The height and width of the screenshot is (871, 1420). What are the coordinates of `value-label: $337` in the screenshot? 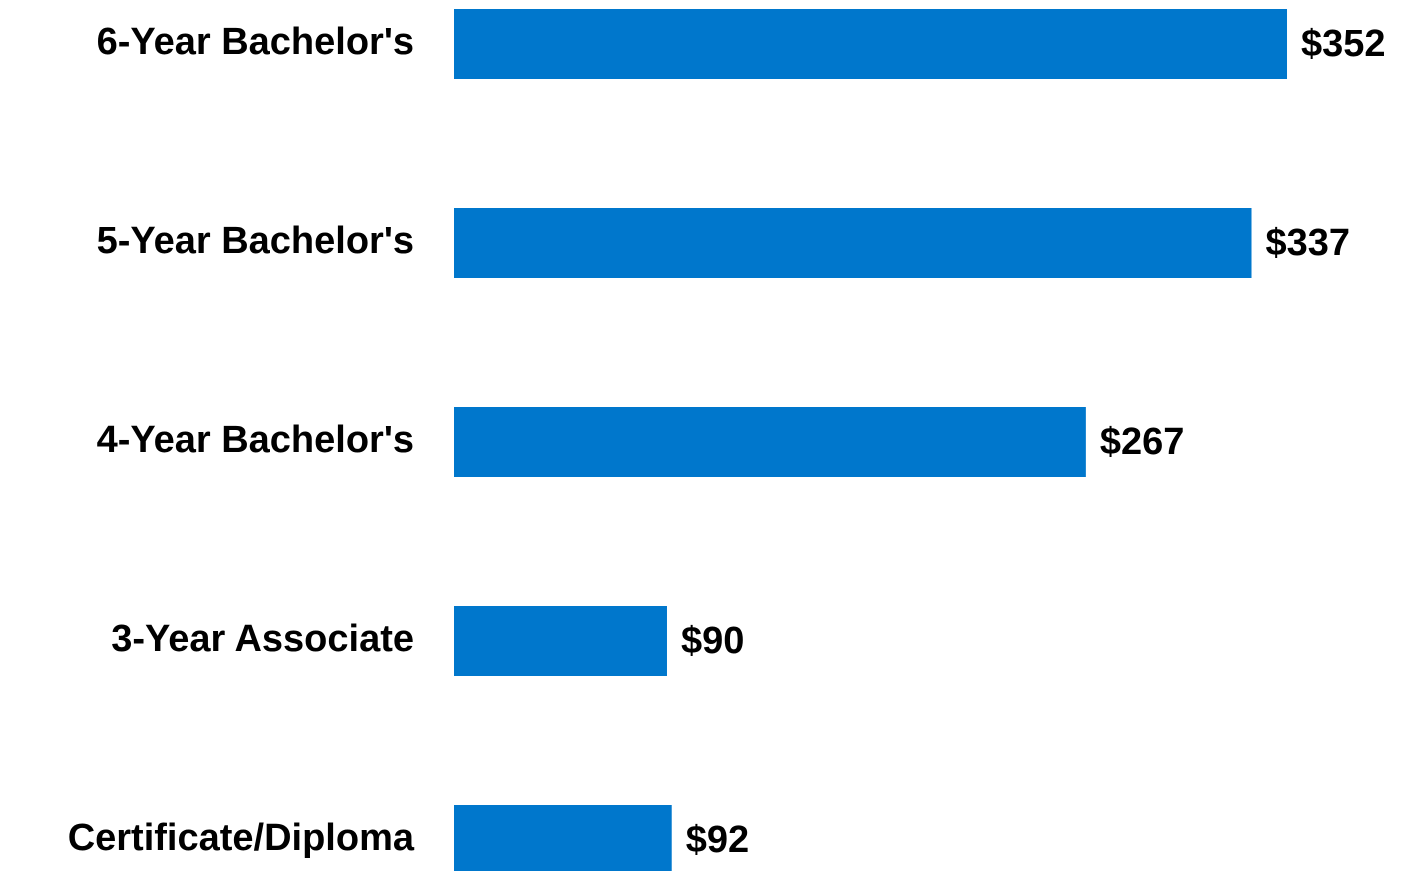 It's located at (1308, 243).